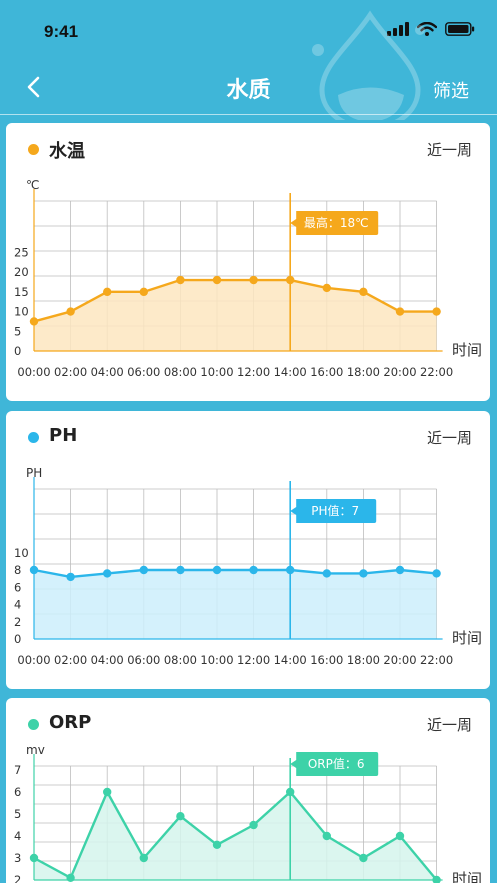 The image size is (497, 883). I want to click on battery-icon, so click(460, 29).